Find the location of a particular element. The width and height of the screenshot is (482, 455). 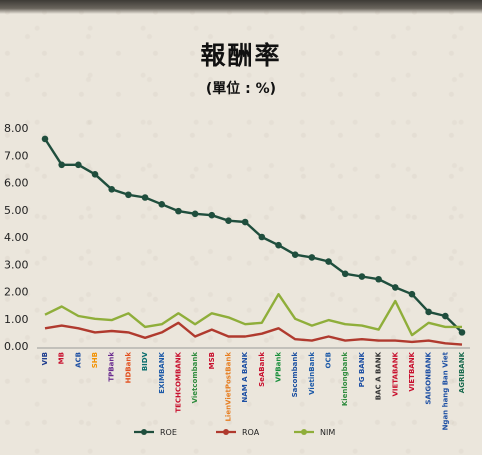

bank-label: Kienlongbank is located at coordinates (345, 379).